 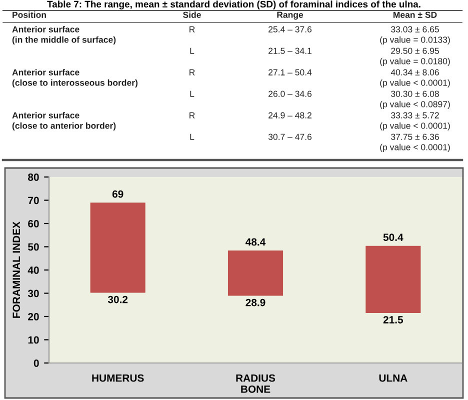 What do you see at coordinates (290, 29) in the screenshot?
I see `text: 25.4 – 37.6` at bounding box center [290, 29].